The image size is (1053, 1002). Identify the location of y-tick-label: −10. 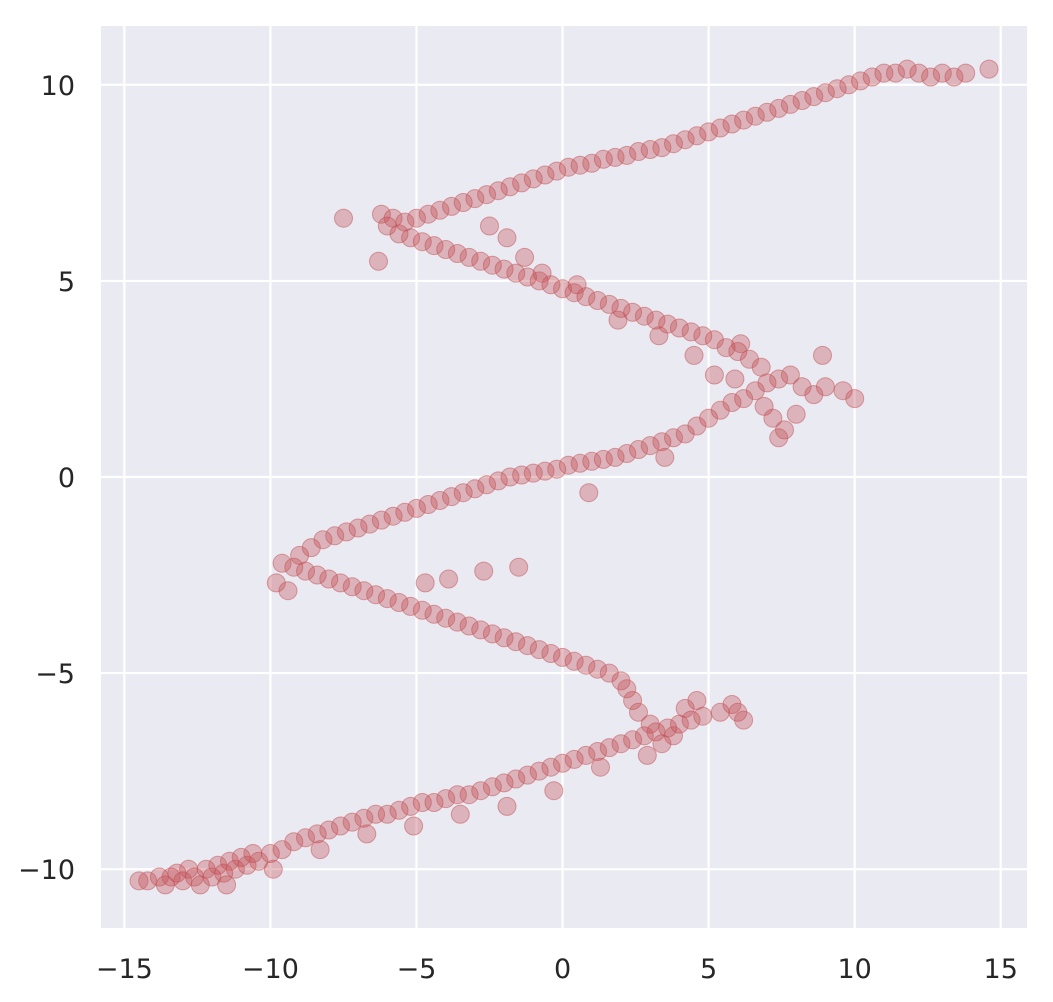
(46, 870).